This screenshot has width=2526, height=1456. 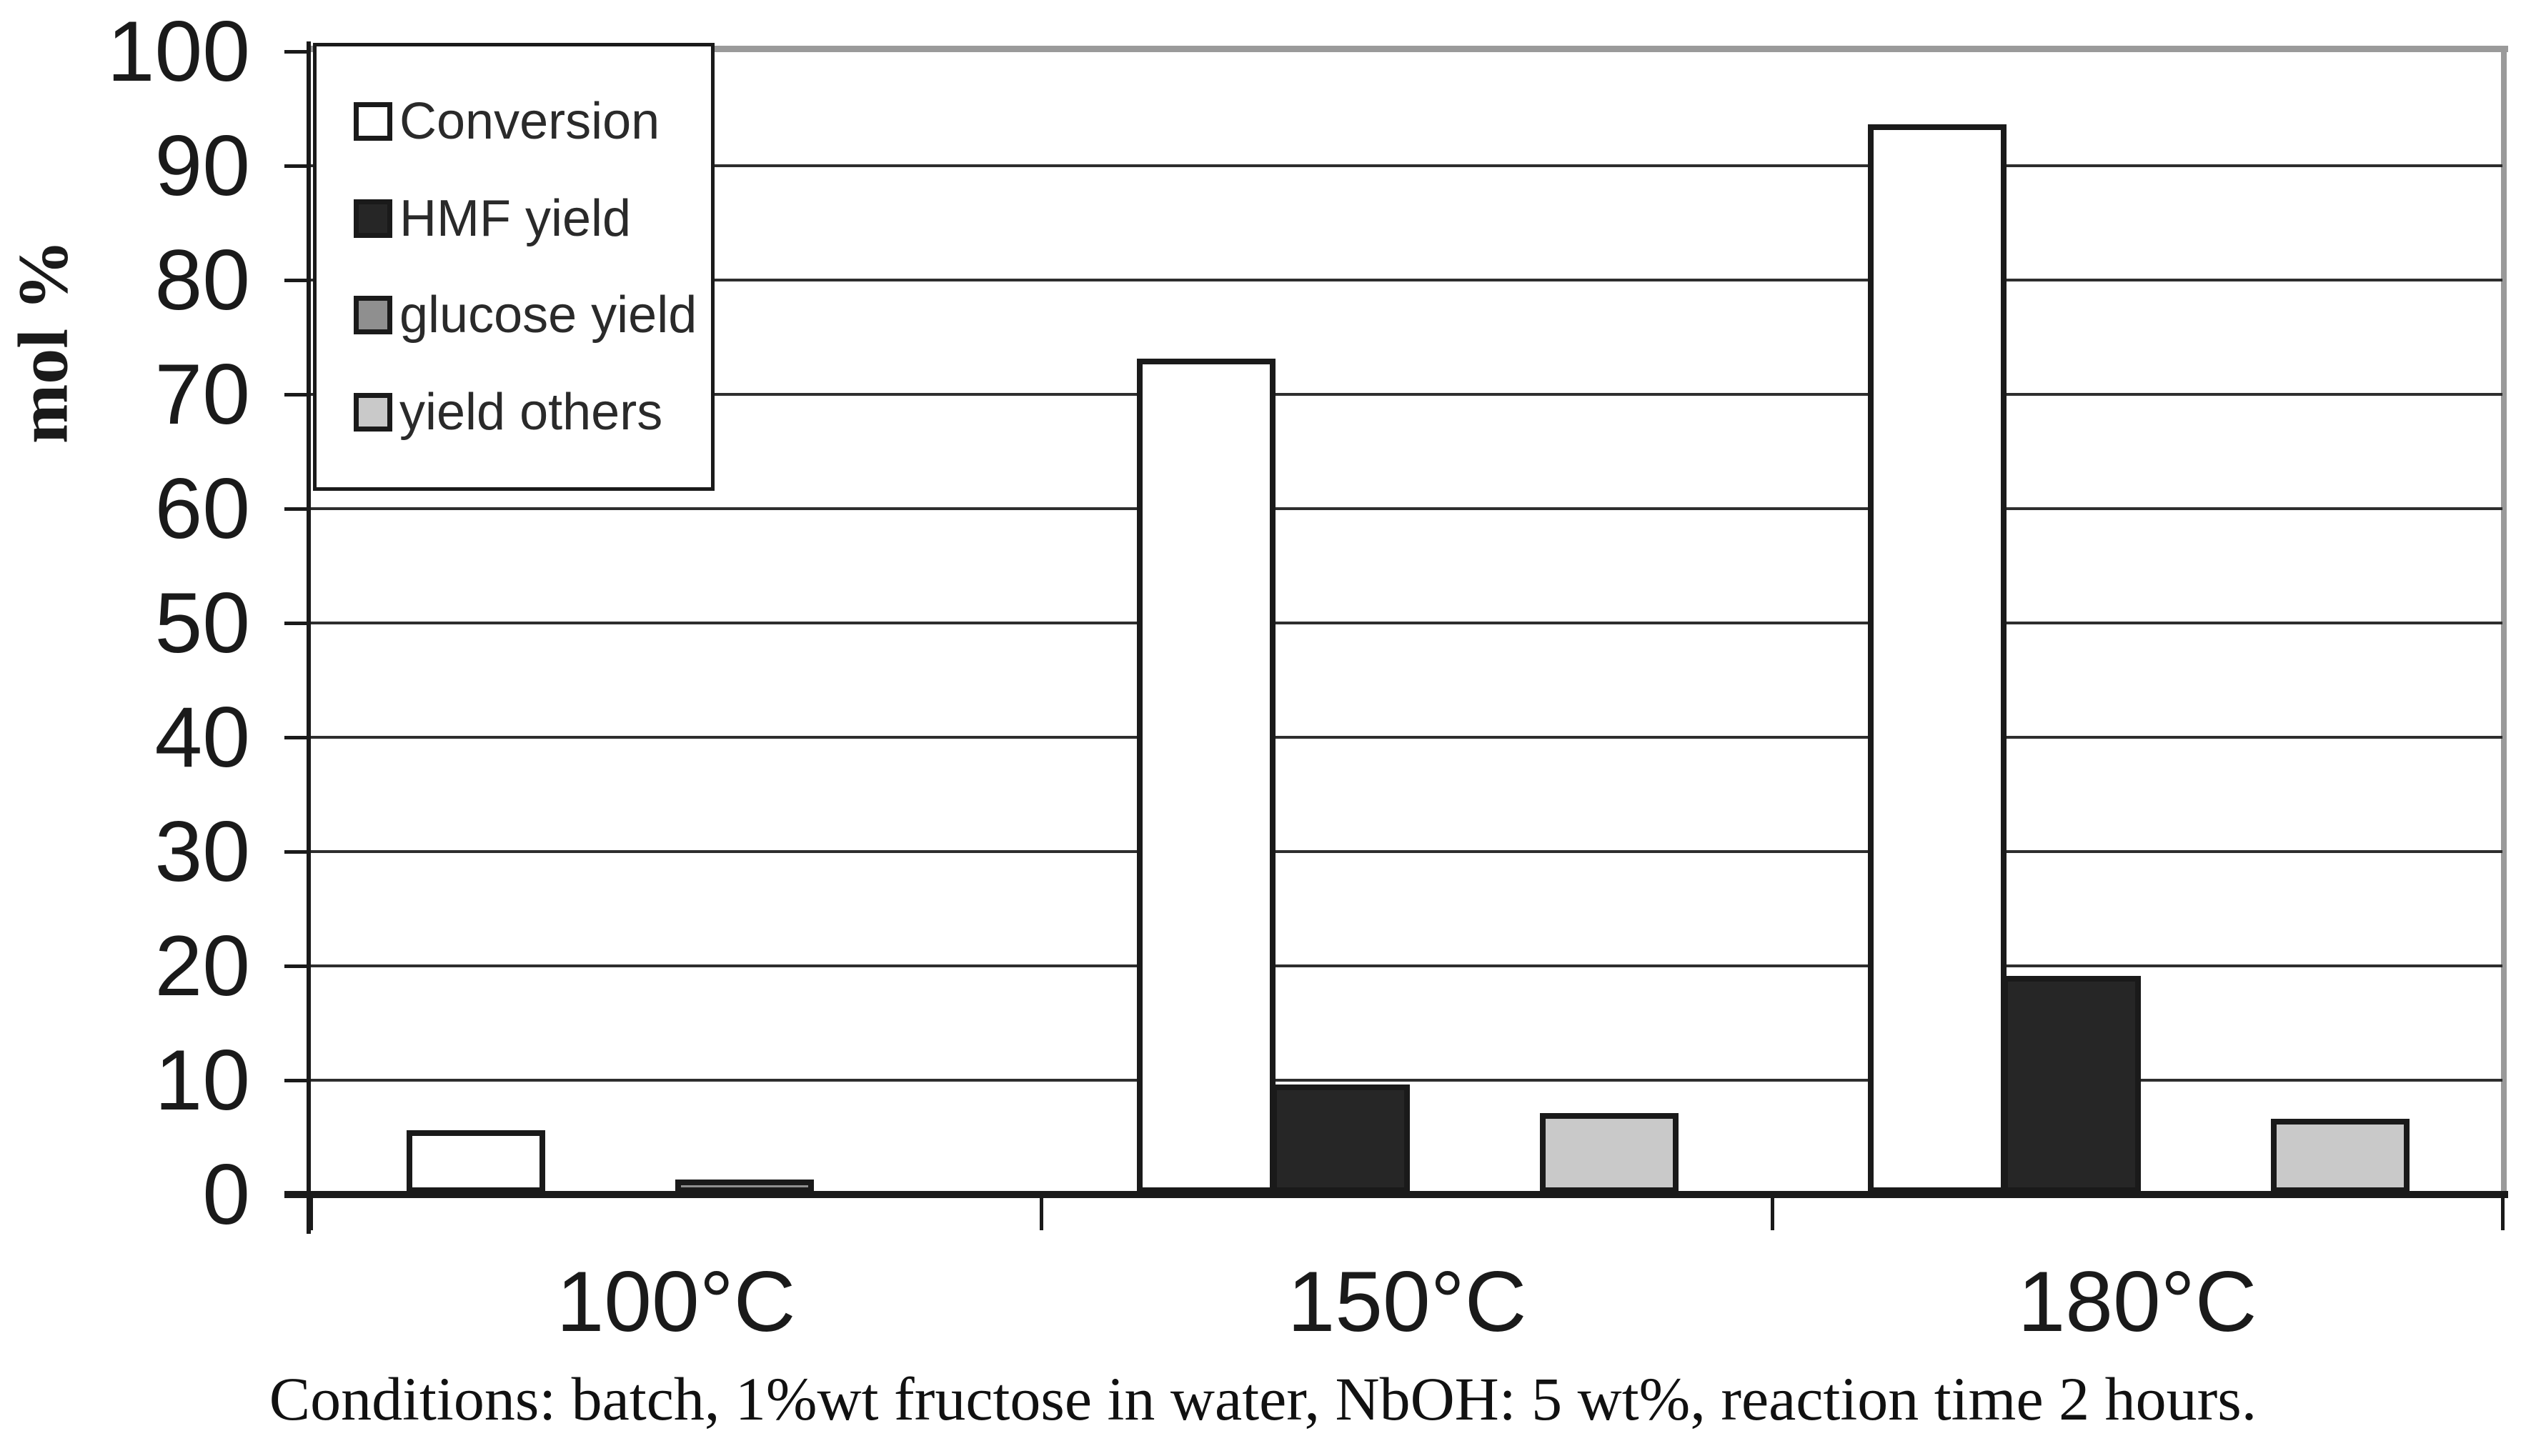 I want to click on y-tick-label: 20, so click(x=202, y=966).